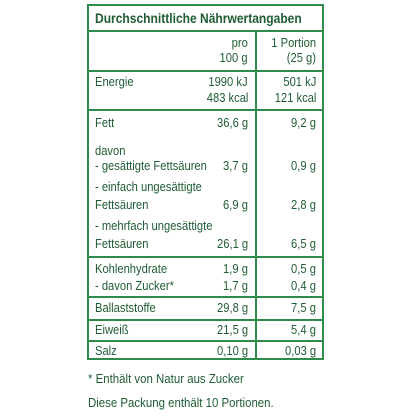  I want to click on salz-label: Salz, so click(106, 350).